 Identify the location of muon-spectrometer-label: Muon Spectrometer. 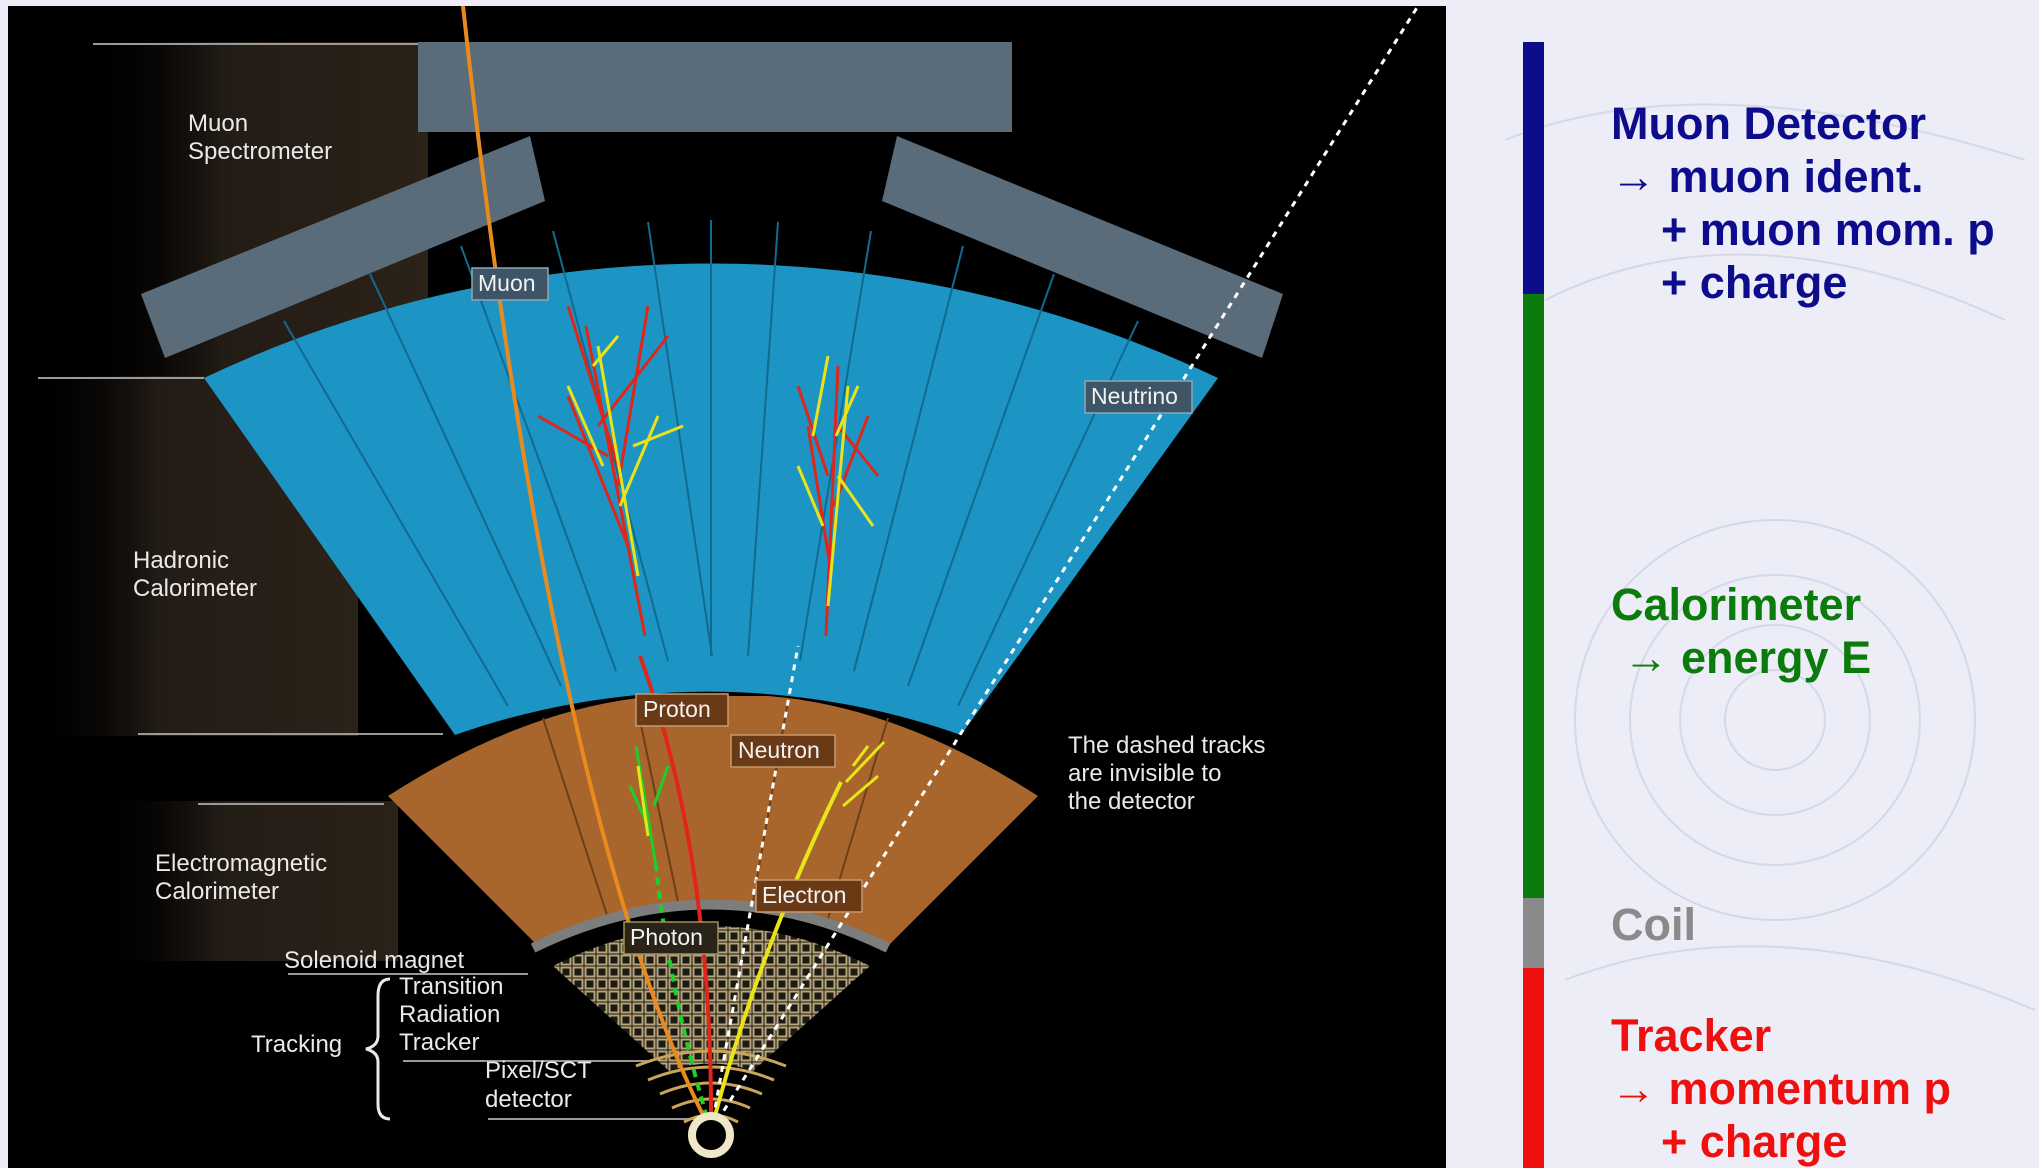
(260, 137).